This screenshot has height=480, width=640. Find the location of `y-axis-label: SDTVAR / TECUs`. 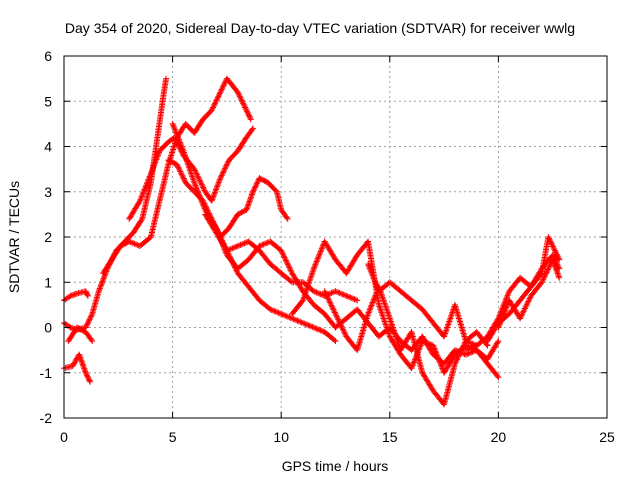

y-axis-label: SDTVAR / TECUs is located at coordinates (14, 237).